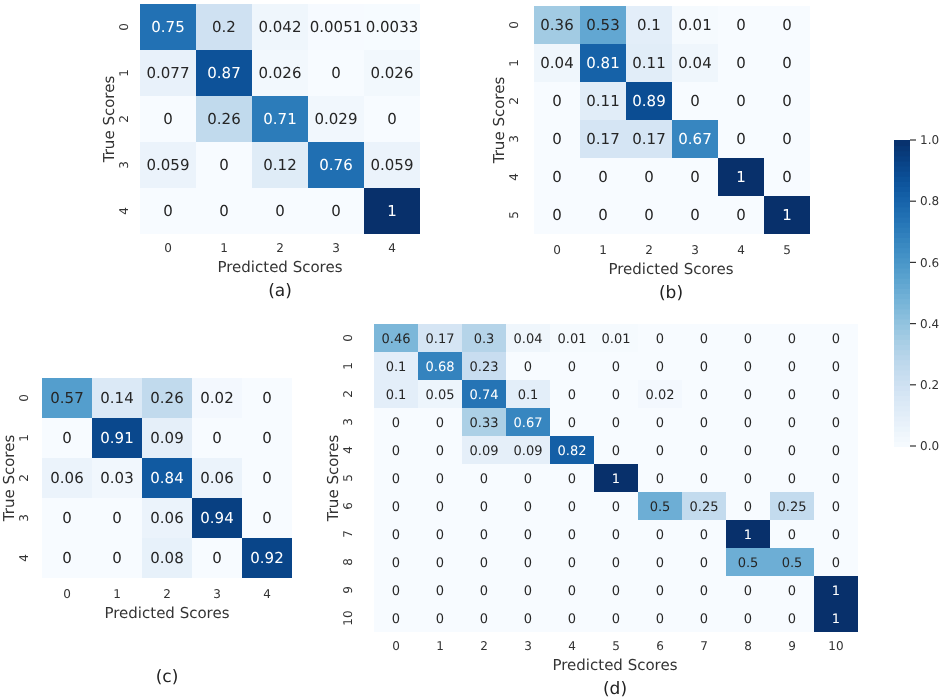 Image resolution: width=948 pixels, height=698 pixels. I want to click on text: (c), so click(167, 678).